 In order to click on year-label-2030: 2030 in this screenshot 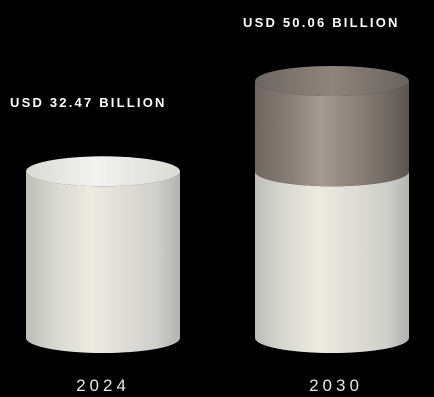, I will do `click(336, 385)`.